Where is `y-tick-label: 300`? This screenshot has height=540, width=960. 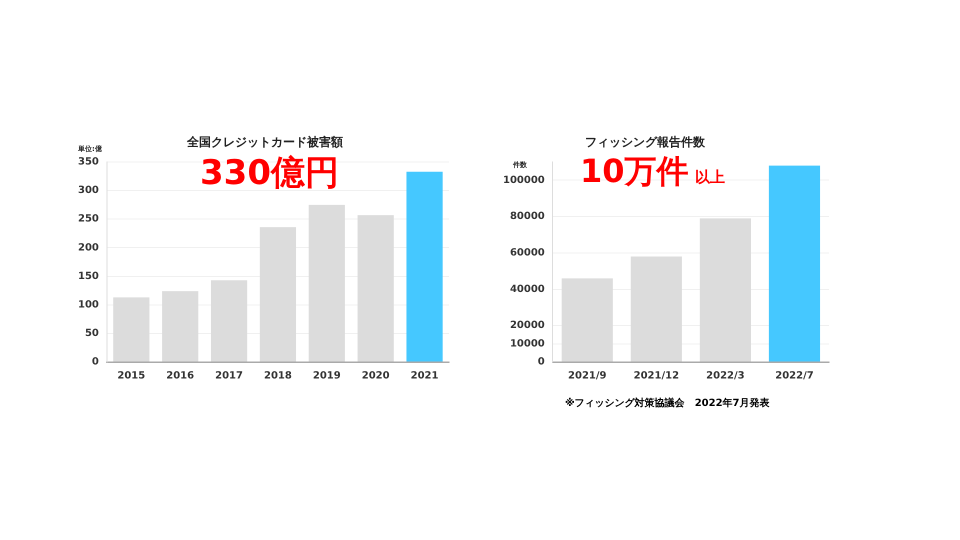 y-tick-label: 300 is located at coordinates (88, 190).